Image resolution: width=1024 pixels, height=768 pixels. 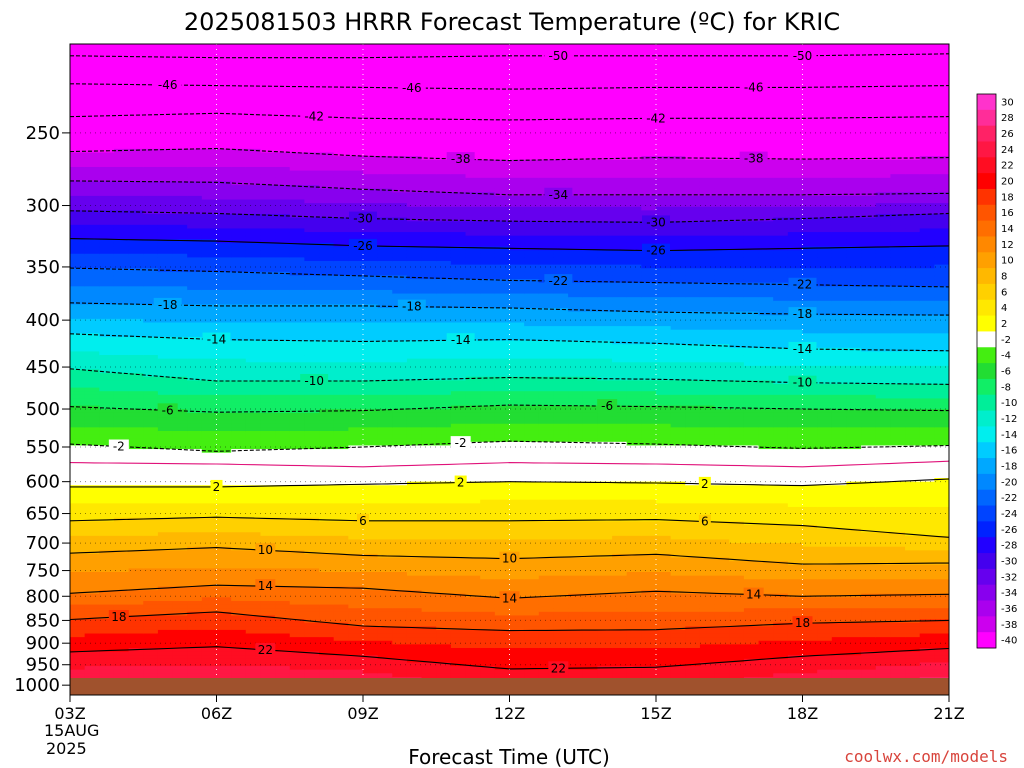 What do you see at coordinates (1007, 150) in the screenshot?
I see `colorbar-label: 24` at bounding box center [1007, 150].